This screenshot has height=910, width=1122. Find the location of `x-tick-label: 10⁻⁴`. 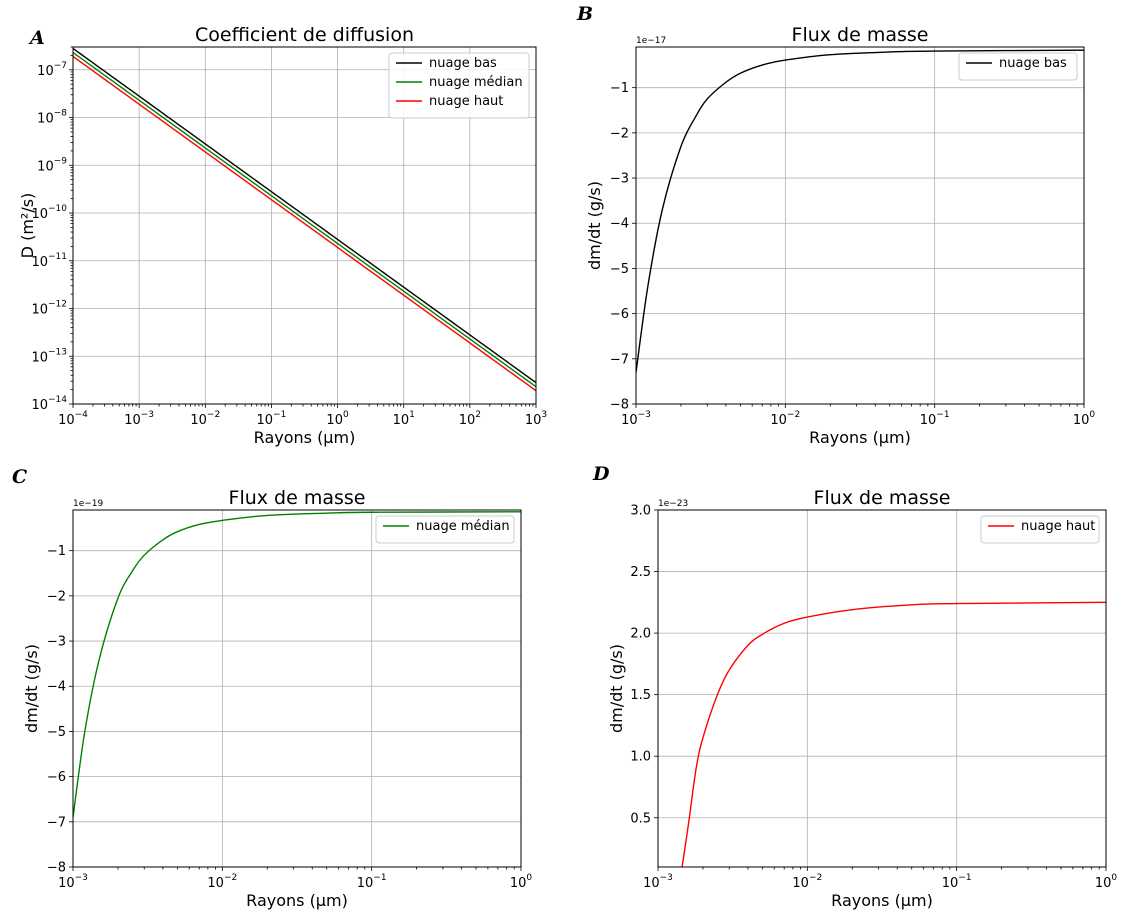

x-tick-label: 10⁻⁴ is located at coordinates (73, 419).